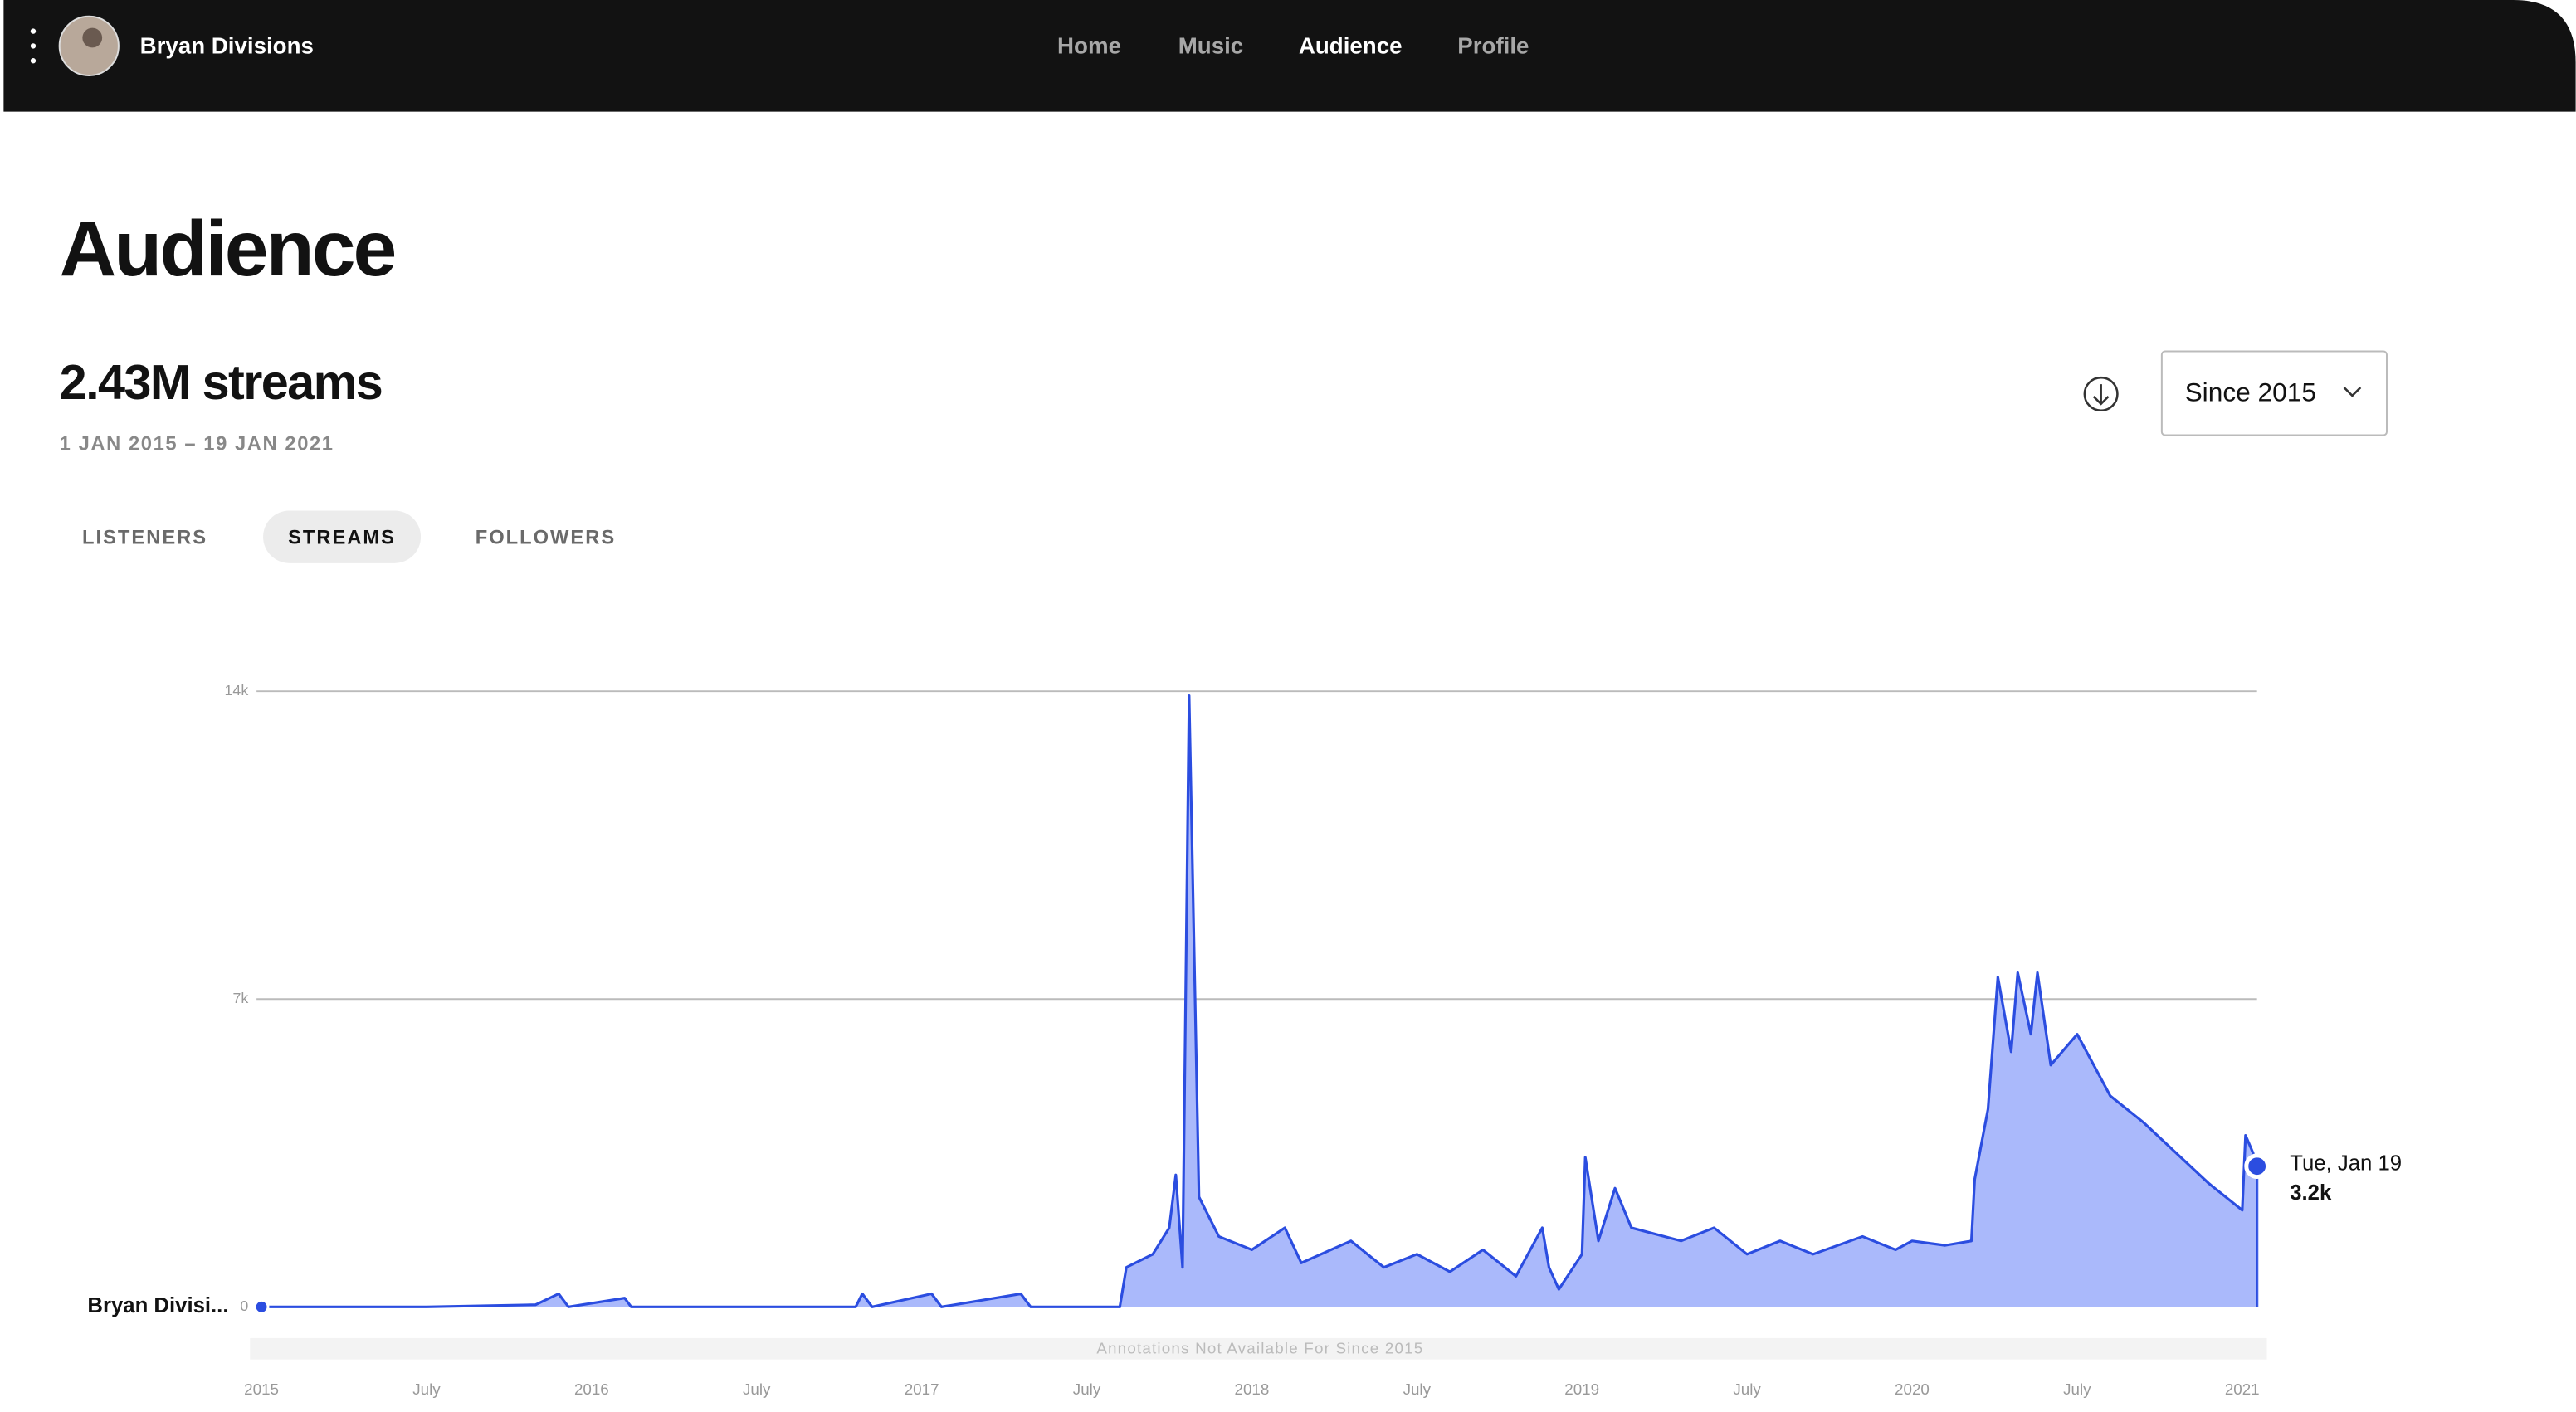 The height and width of the screenshot is (1412, 2576). What do you see at coordinates (240, 998) in the screenshot?
I see `y-tick-label: 7k` at bounding box center [240, 998].